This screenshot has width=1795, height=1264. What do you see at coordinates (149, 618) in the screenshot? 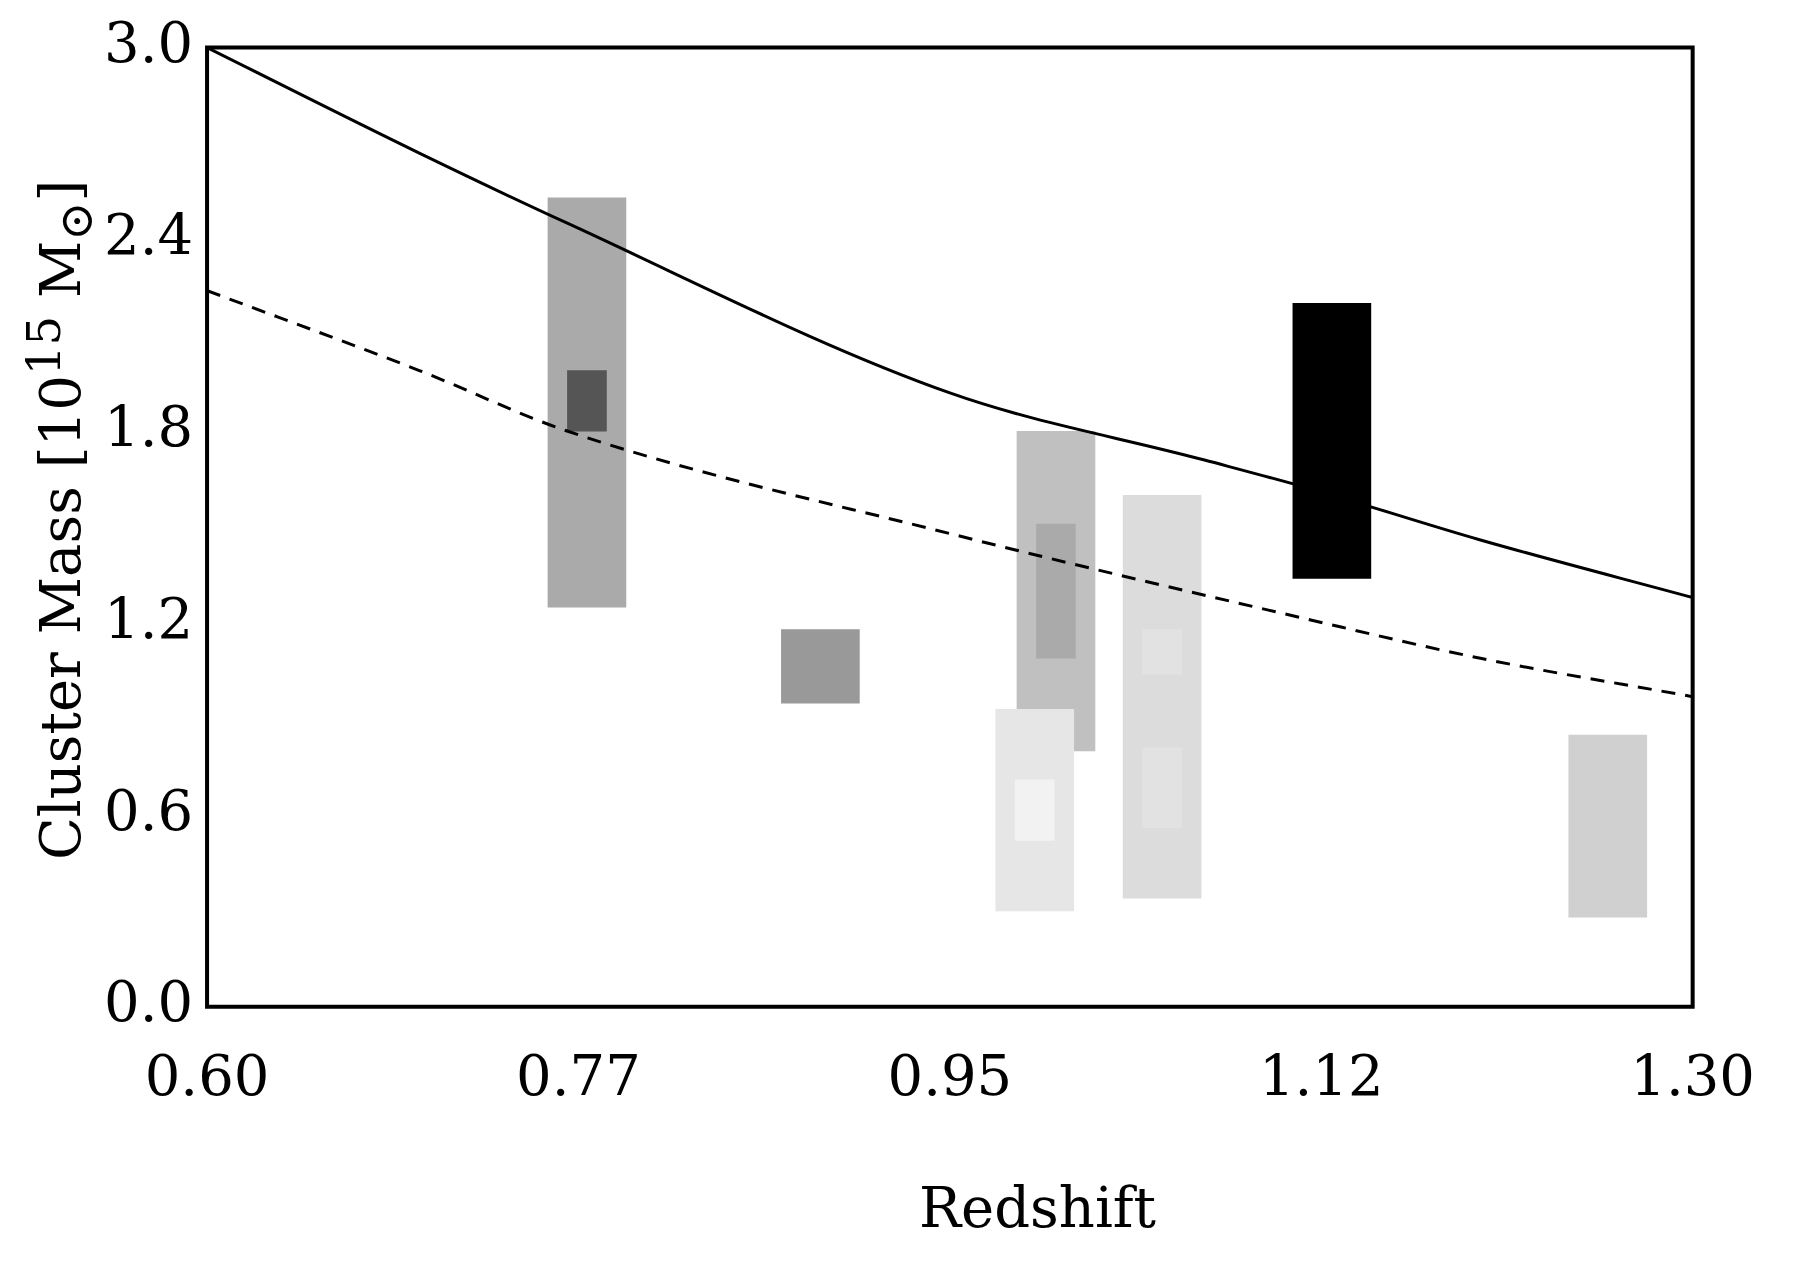
I see `y-tick-label: 1.2` at bounding box center [149, 618].